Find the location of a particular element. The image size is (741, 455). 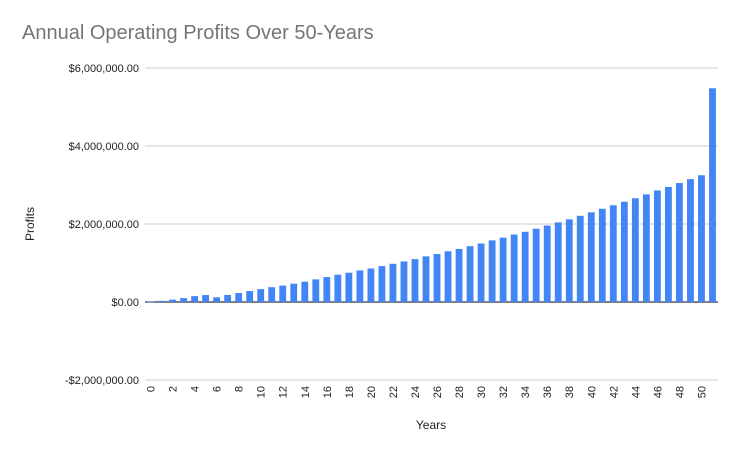

x-tick-label: 40 is located at coordinates (592, 392).